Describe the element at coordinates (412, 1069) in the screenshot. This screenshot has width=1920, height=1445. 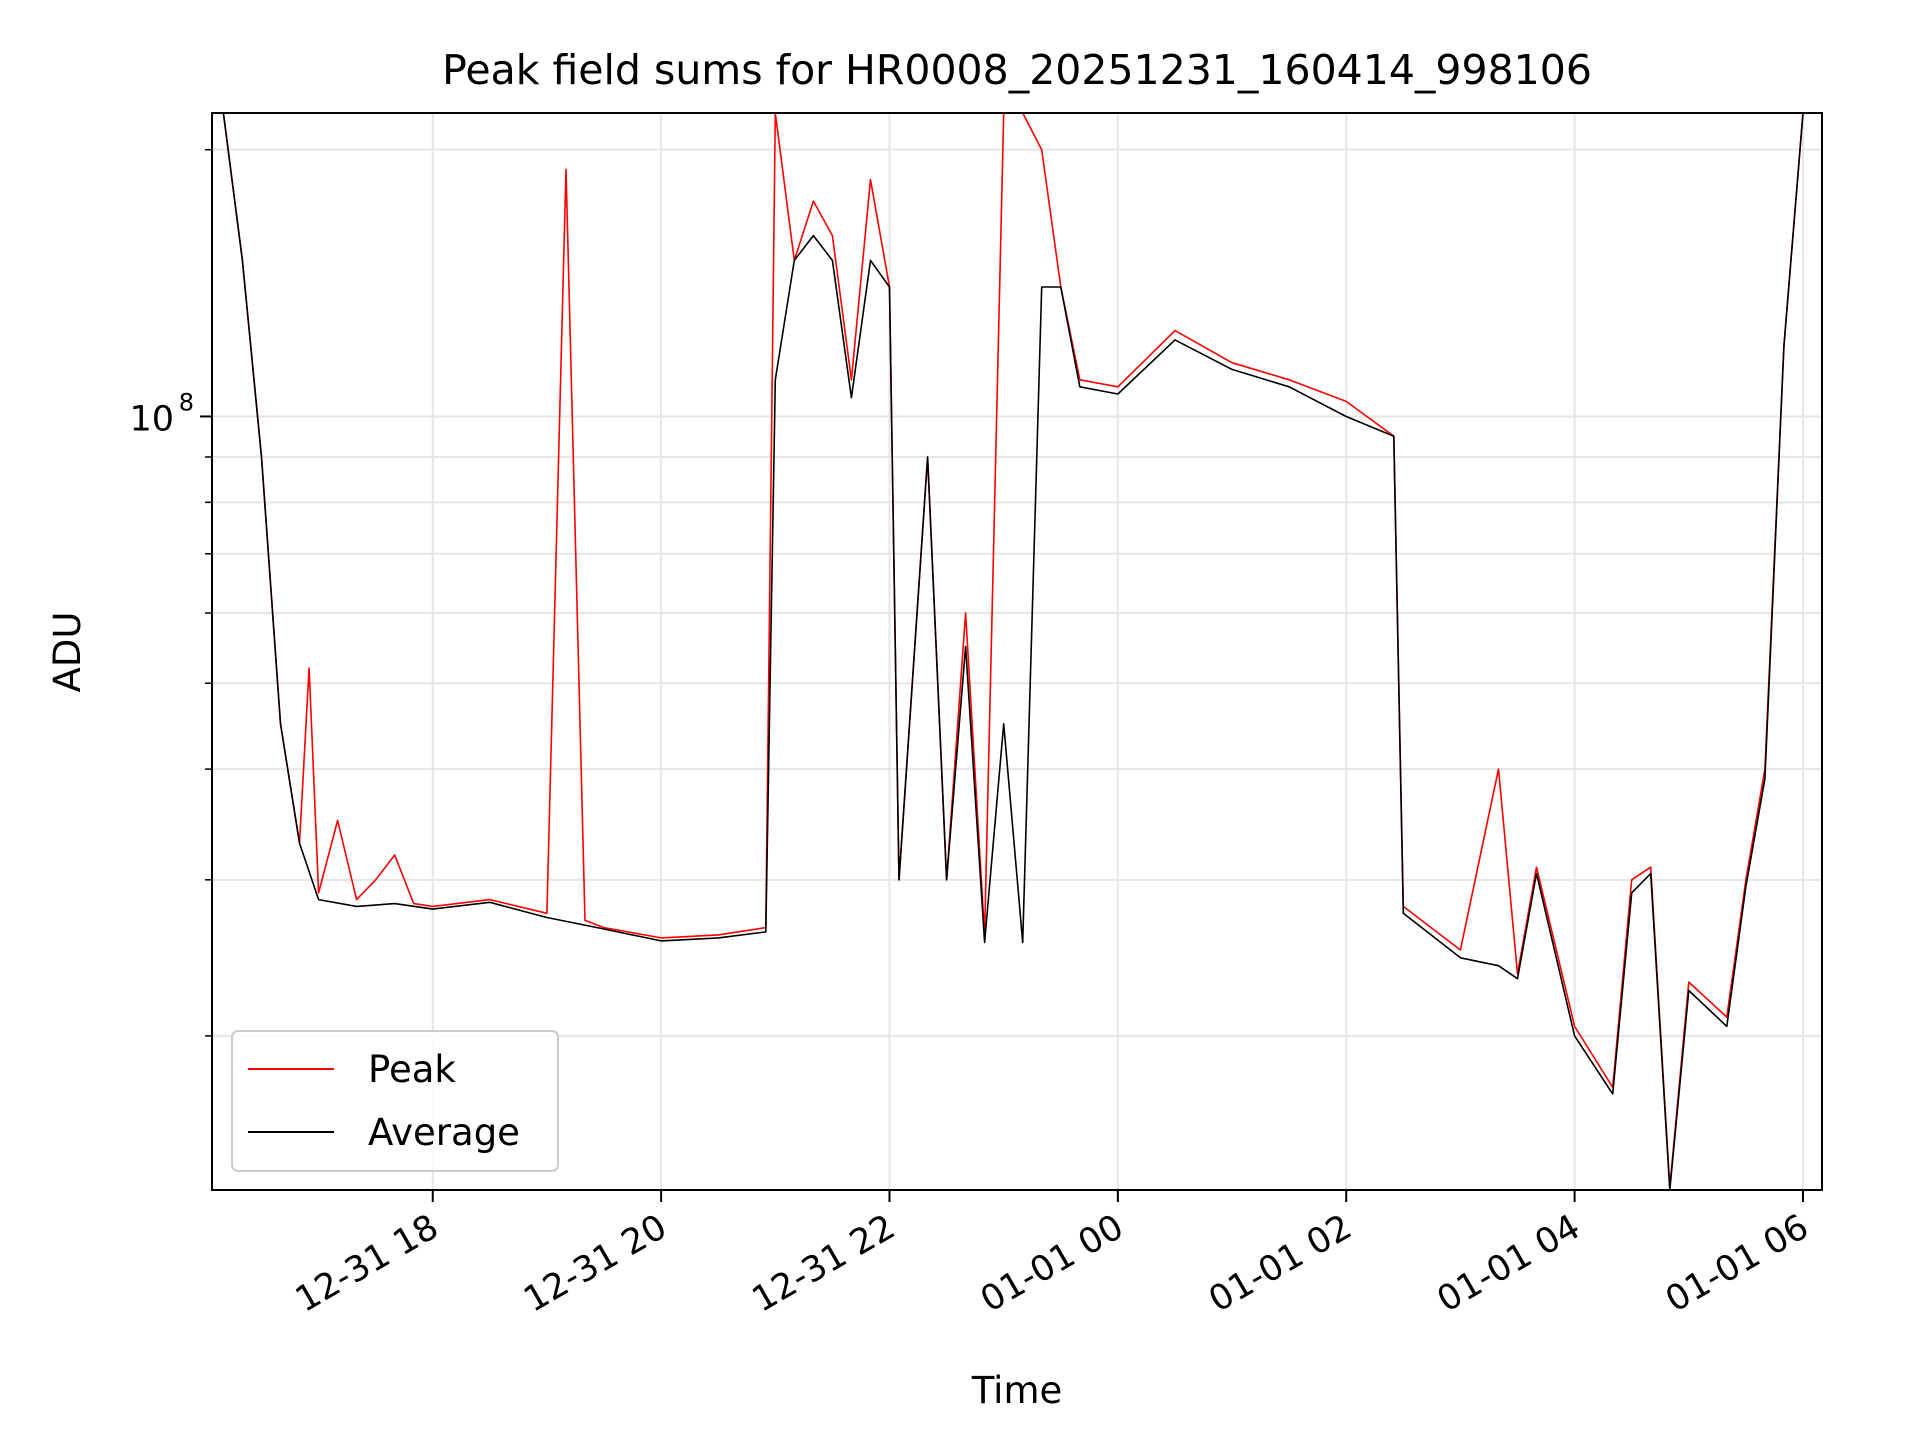
I see `legend-label-peak: Peak` at that location.